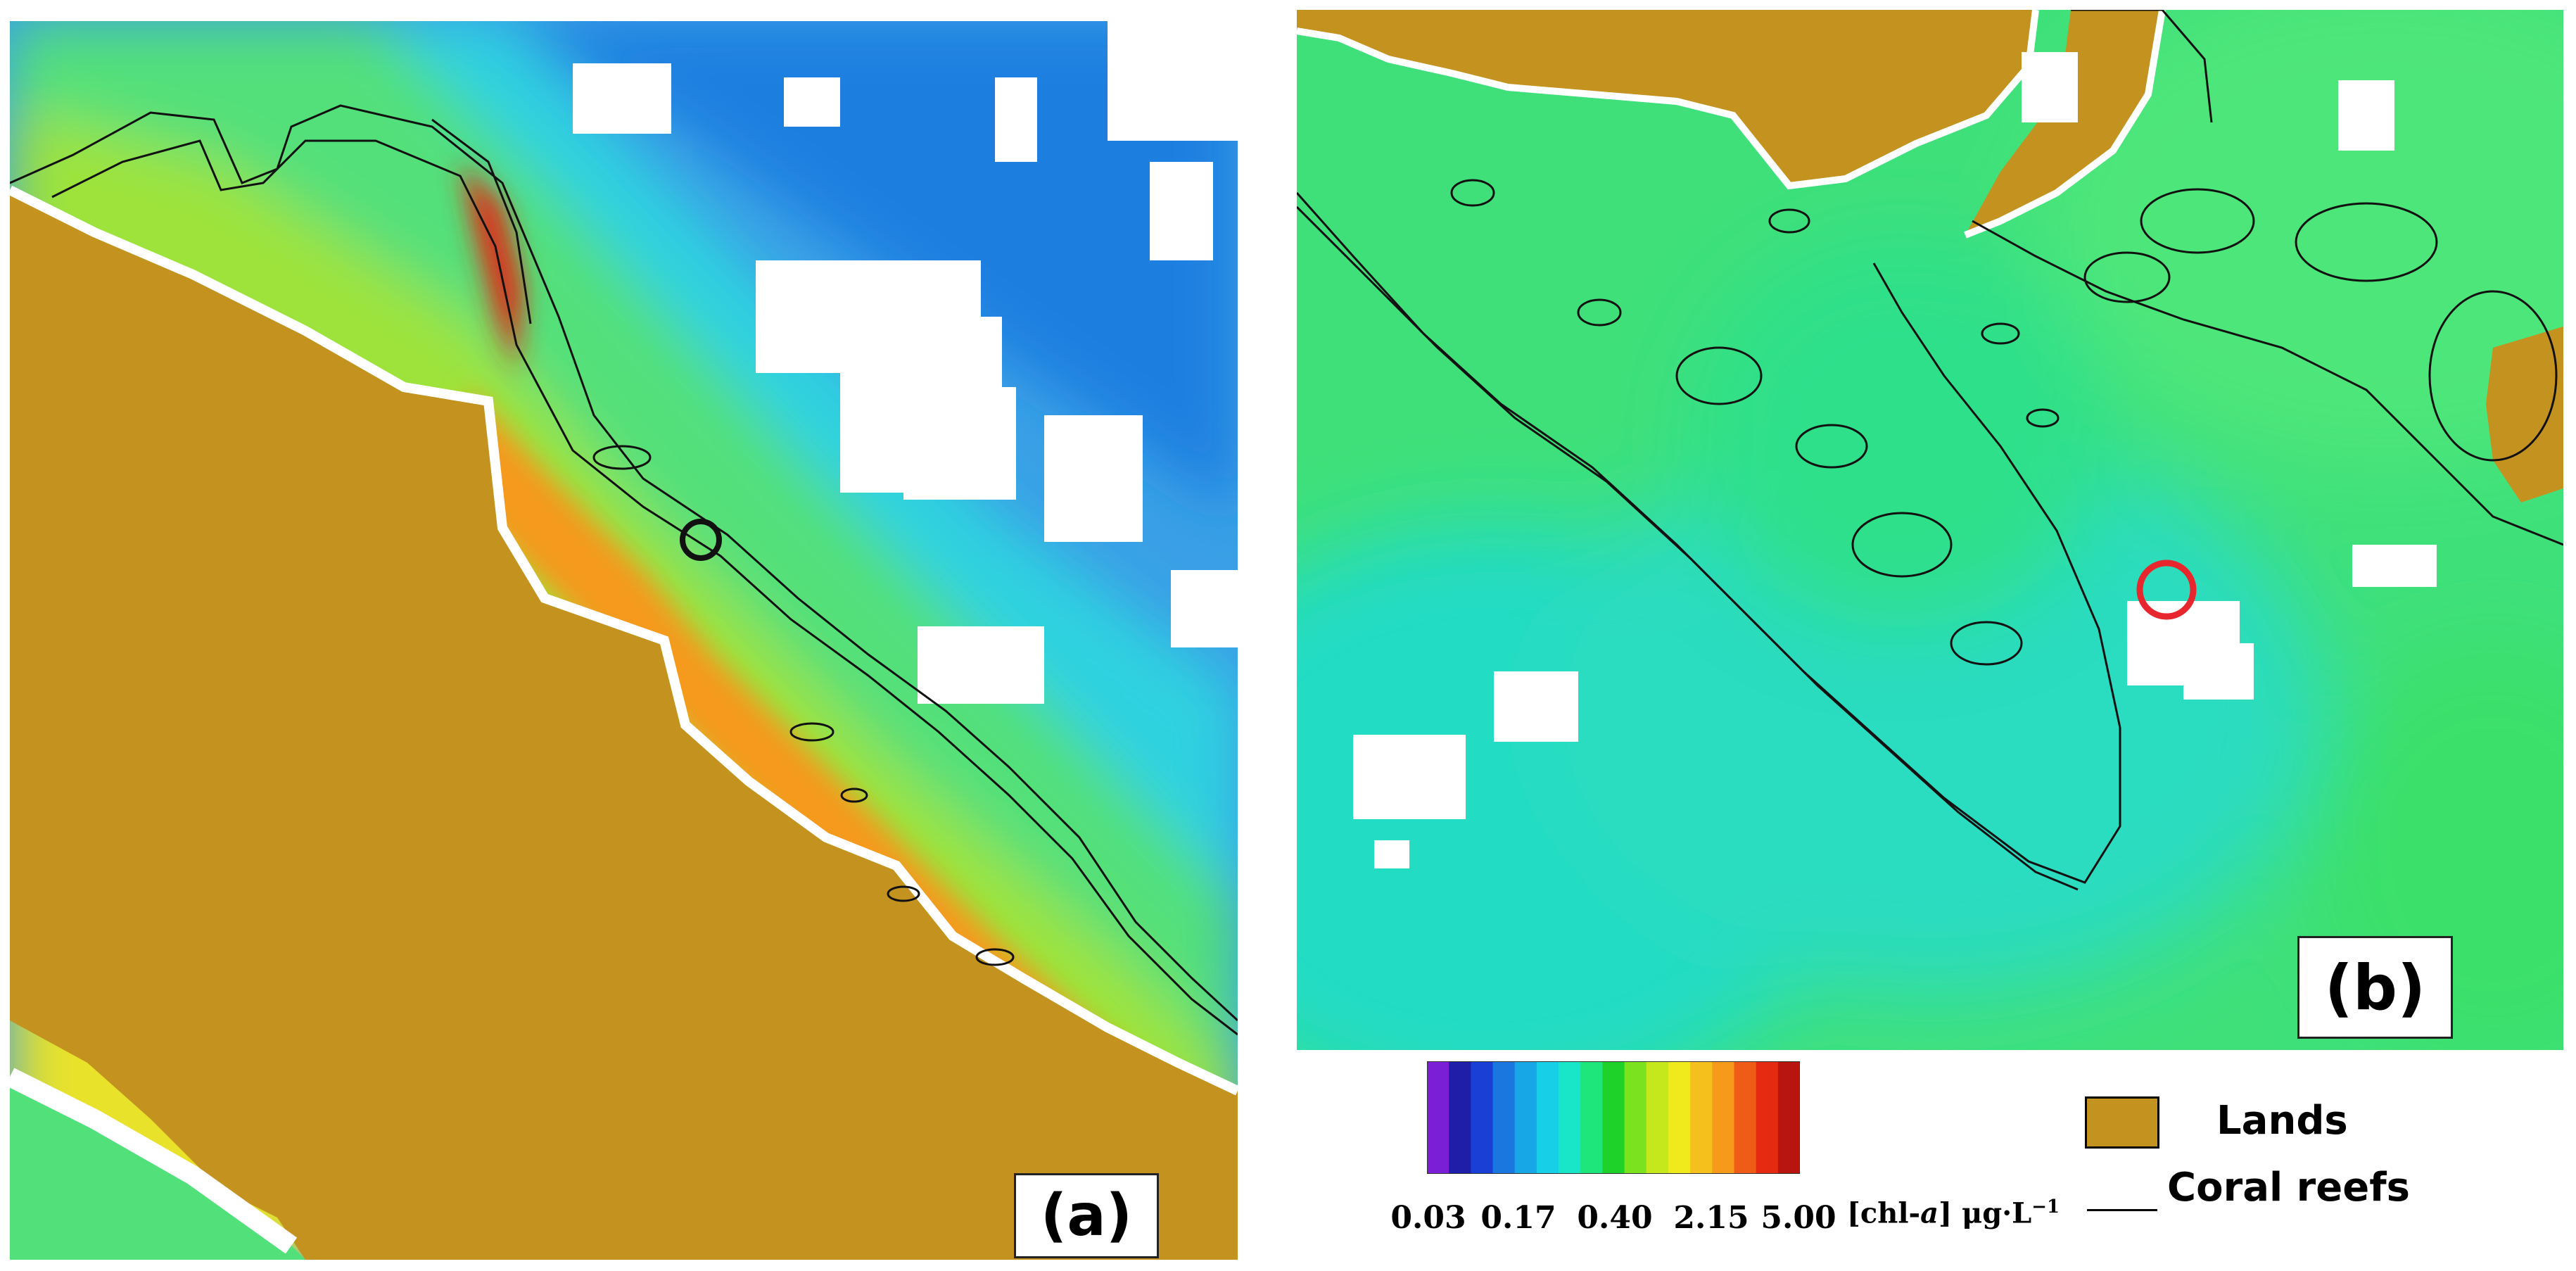 This screenshot has height=1271, width=2576. What do you see at coordinates (1798, 1218) in the screenshot?
I see `colorbar-tick-label: 5.00` at bounding box center [1798, 1218].